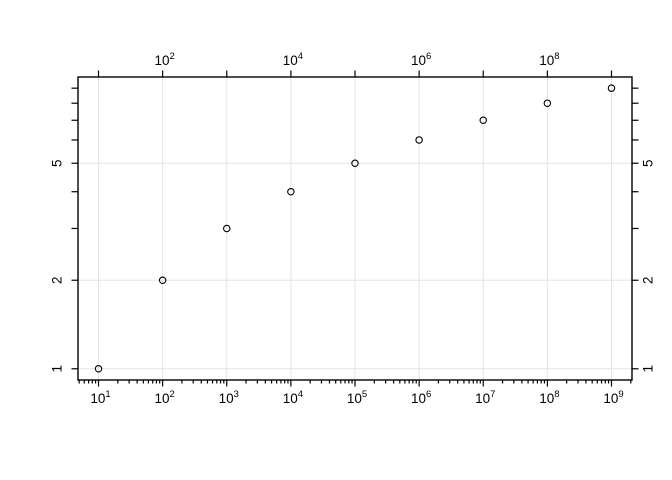 This screenshot has width=672, height=480. I want to click on y-tick-label-left: 2, so click(57, 280).